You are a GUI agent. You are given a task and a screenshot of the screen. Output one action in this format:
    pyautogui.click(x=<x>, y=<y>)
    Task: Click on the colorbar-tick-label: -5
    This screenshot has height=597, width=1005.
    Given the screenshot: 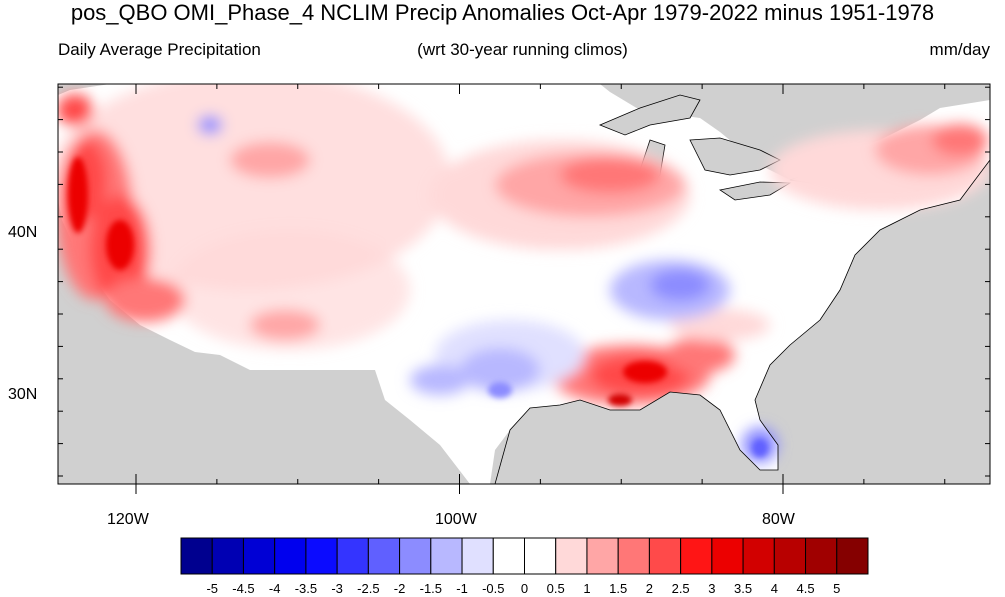 What is the action you would take?
    pyautogui.click(x=212, y=588)
    